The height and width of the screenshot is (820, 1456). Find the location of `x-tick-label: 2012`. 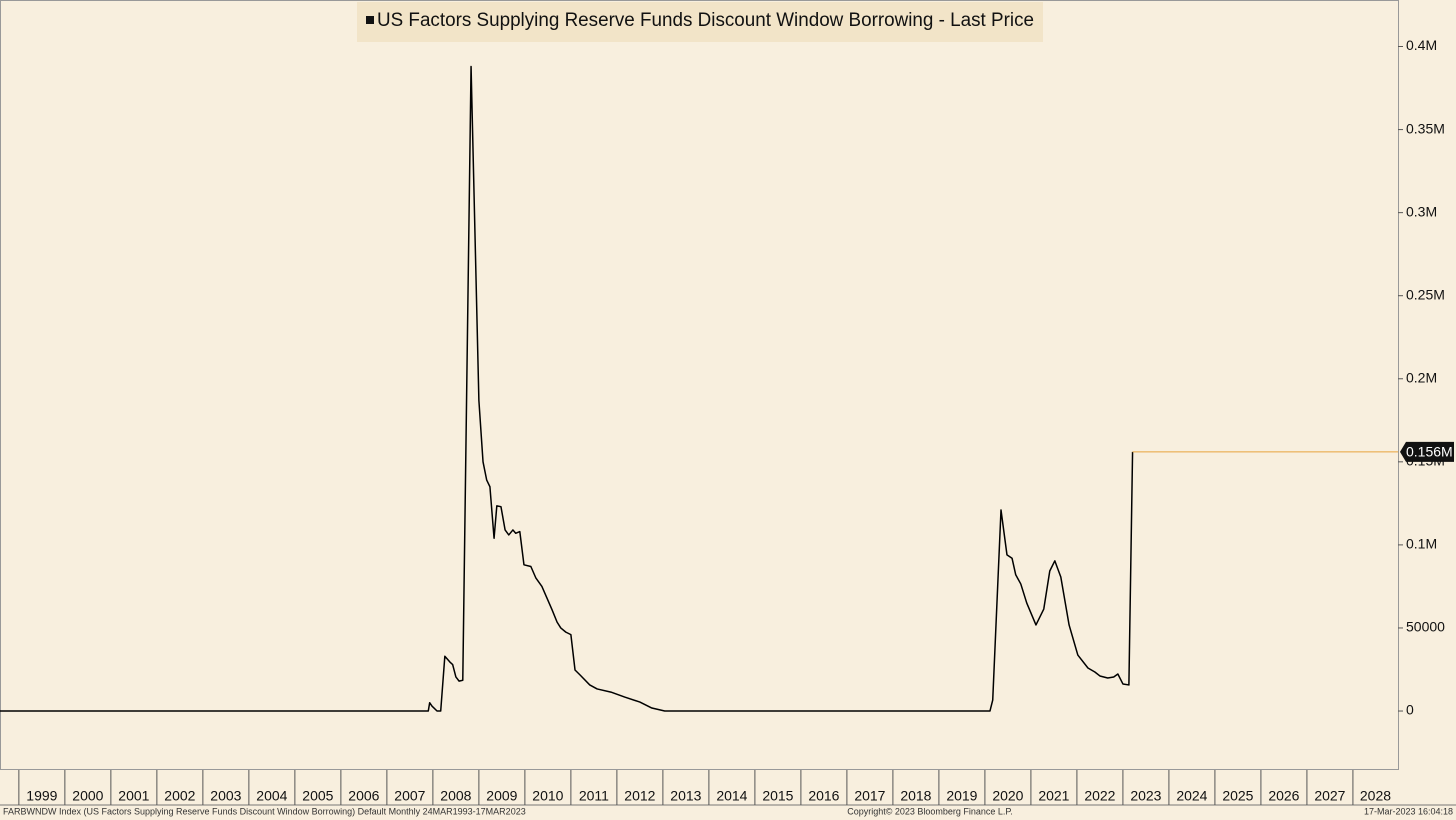

x-tick-label: 2012 is located at coordinates (639, 796).